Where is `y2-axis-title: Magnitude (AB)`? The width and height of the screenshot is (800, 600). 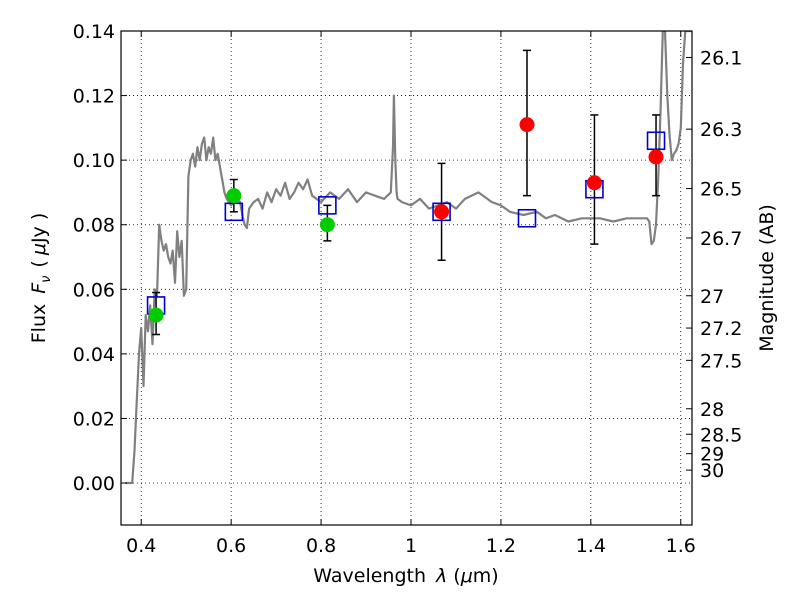
y2-axis-title: Magnitude (AB) is located at coordinates (767, 278).